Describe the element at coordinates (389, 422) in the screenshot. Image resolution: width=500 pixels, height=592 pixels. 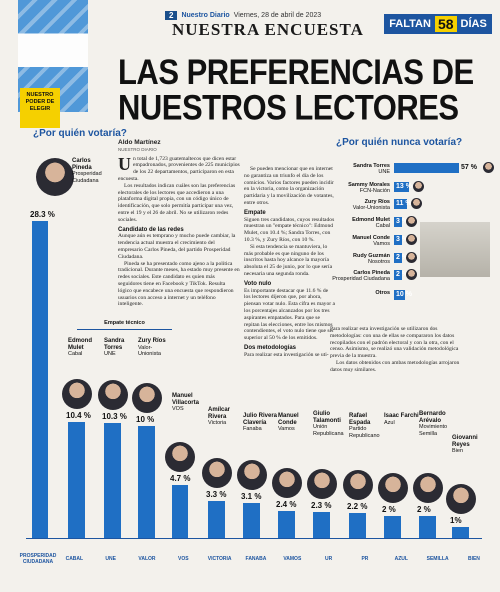
I see `candidate-party-11: Azul` at that location.